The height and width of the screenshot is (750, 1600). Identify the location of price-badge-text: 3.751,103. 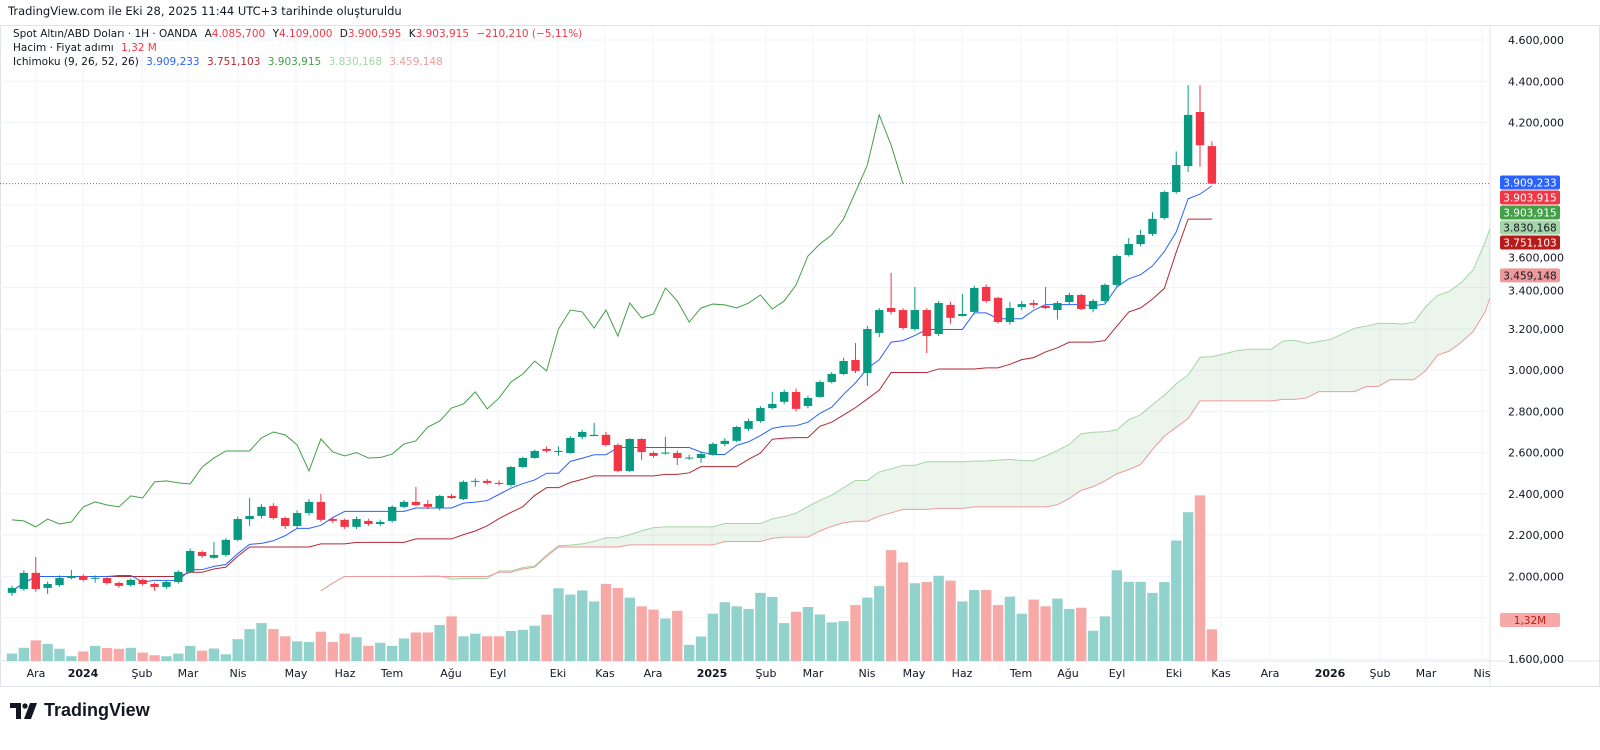
(1529, 244).